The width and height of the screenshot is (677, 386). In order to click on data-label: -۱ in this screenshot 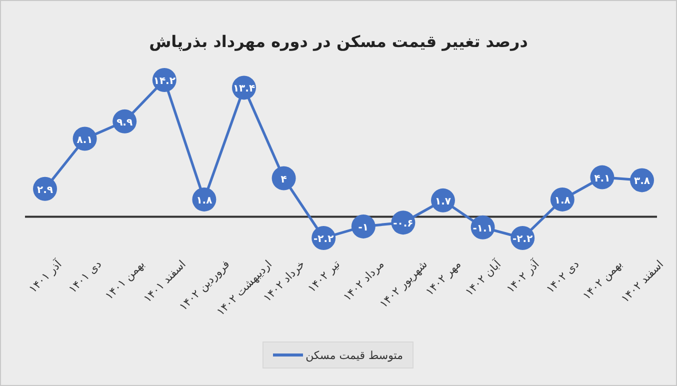, I will do `click(363, 228)`.